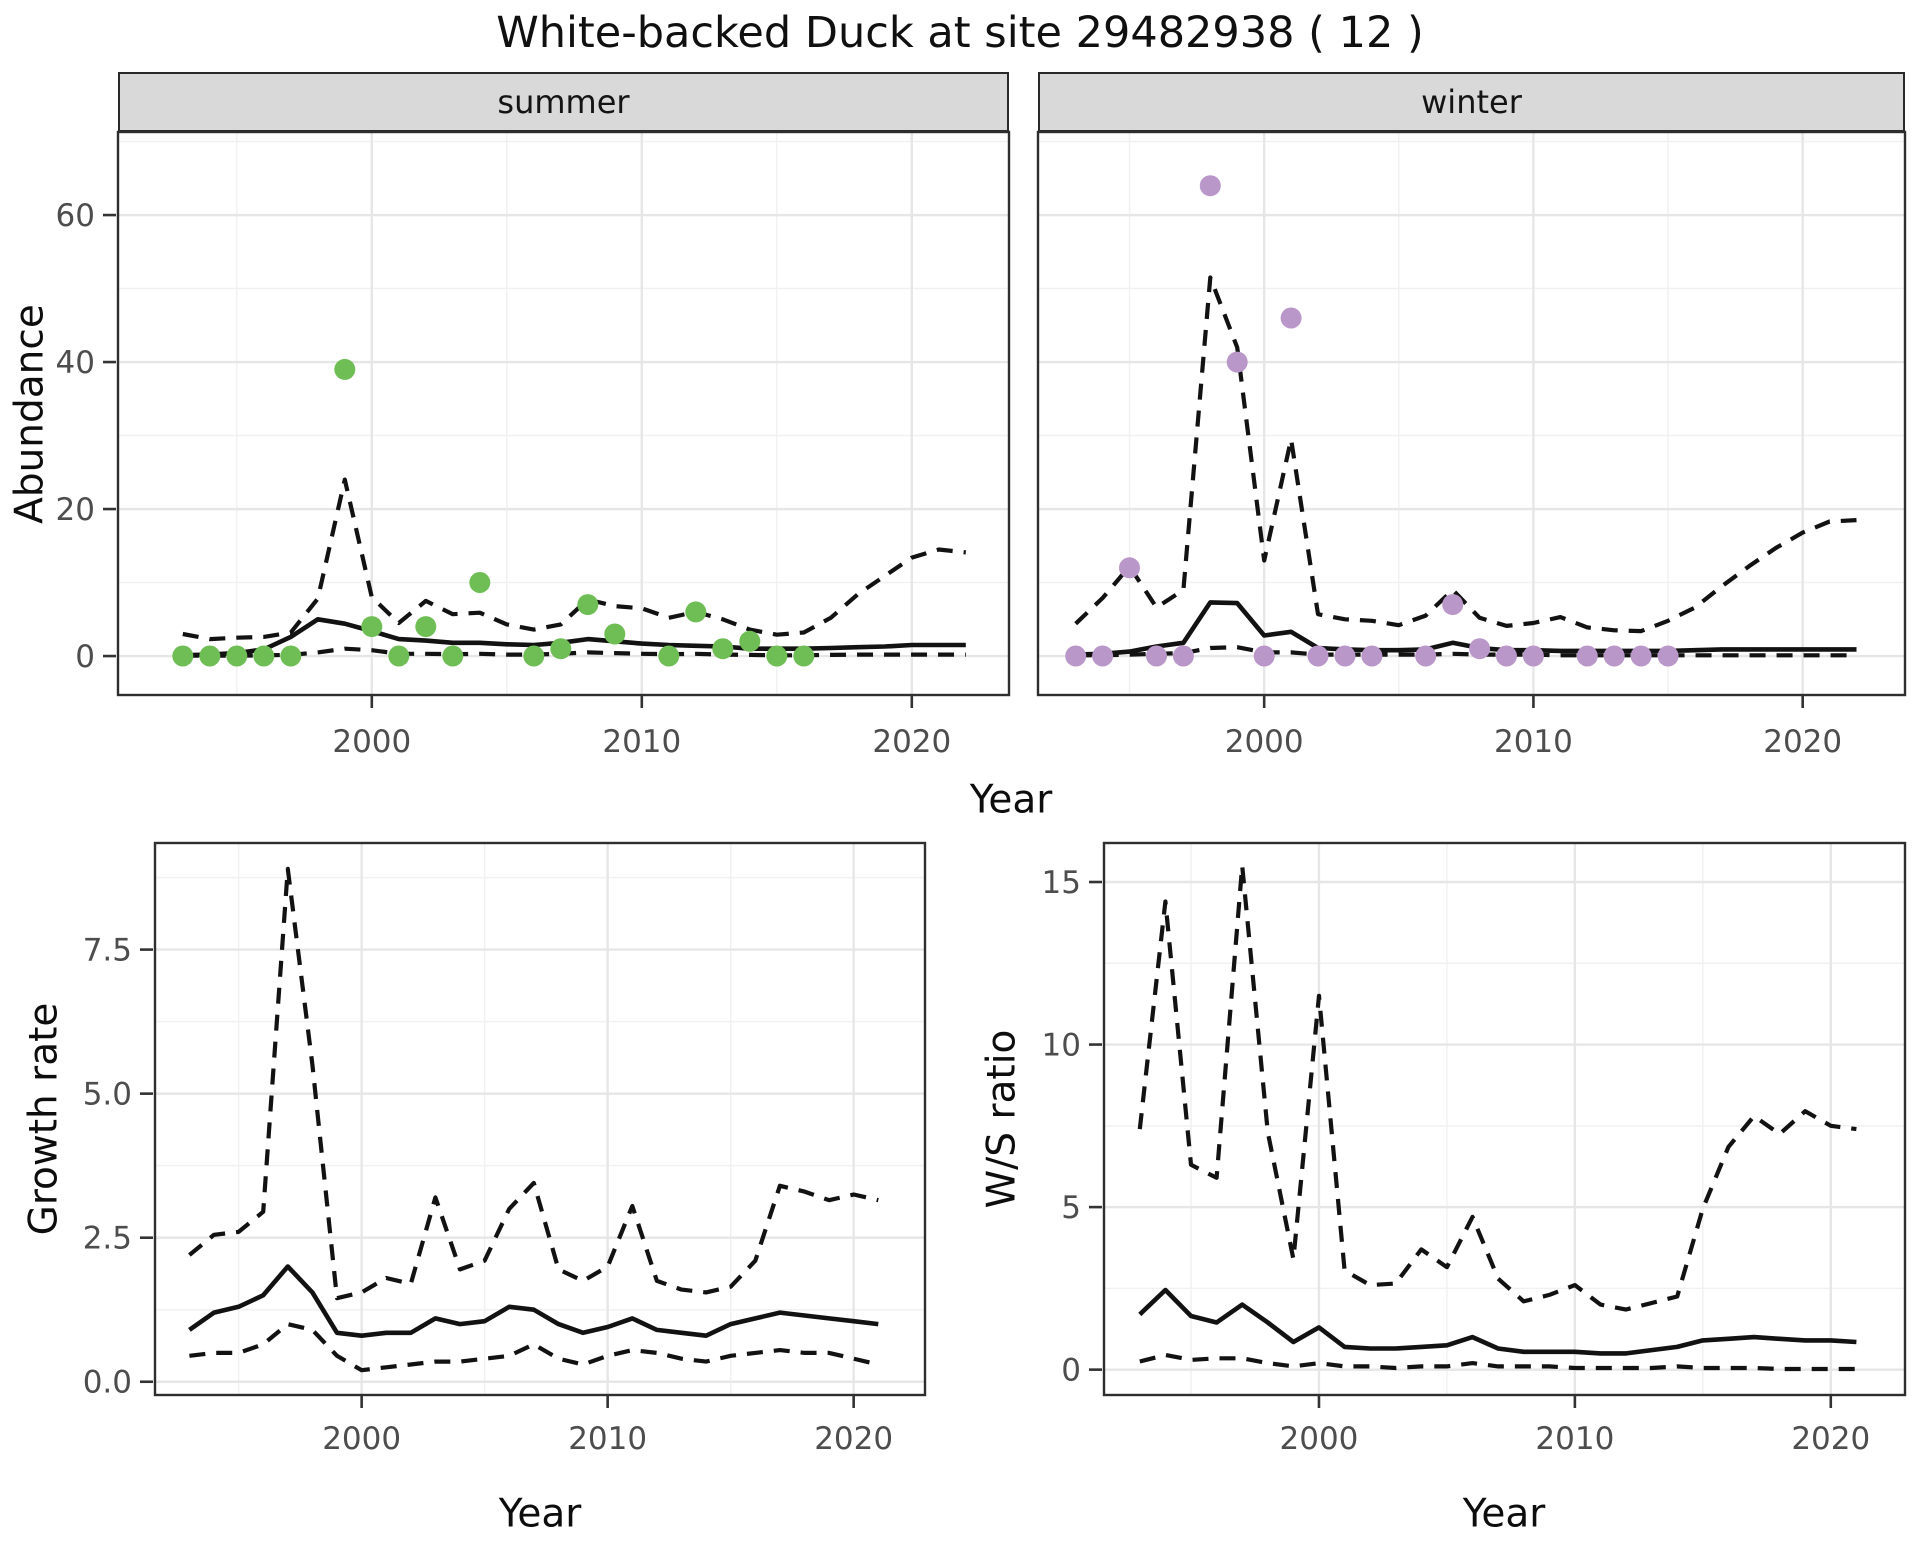  Describe the element at coordinates (574, 637) in the screenshot. I see `abundance_summer-median_solid-line` at that location.